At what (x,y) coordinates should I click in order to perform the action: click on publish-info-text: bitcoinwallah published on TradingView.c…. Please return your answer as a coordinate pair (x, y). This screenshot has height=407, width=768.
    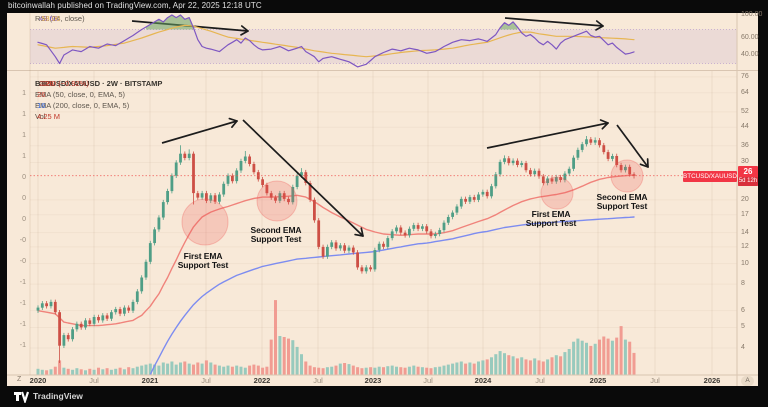
    Looking at the image, I should click on (135, 5).